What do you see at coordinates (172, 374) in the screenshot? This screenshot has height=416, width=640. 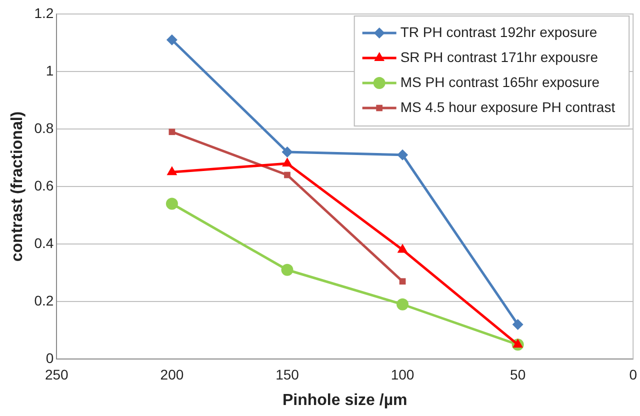 I see `x-tick-label: 200` at bounding box center [172, 374].